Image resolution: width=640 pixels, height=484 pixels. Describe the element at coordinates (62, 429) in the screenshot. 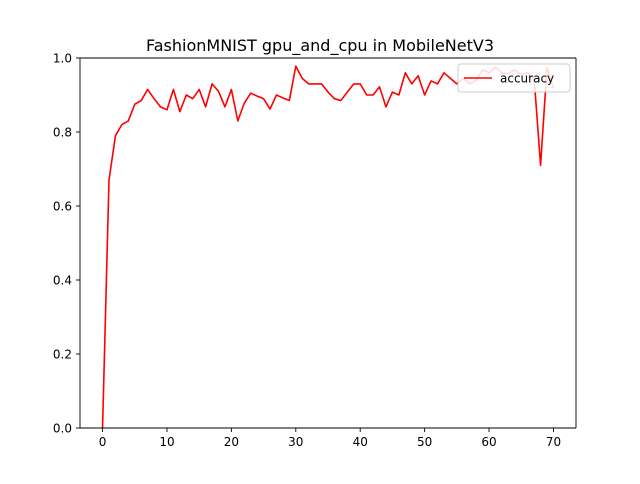

I see `y-tick-label: 0.0` at that location.